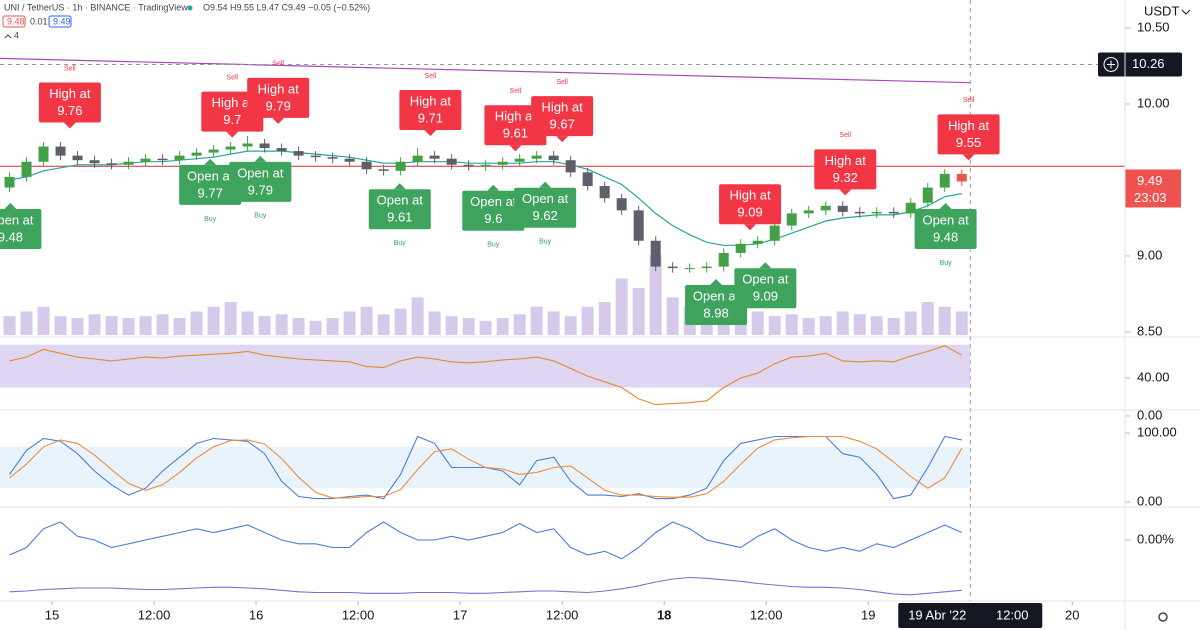 The width and height of the screenshot is (1200, 630). What do you see at coordinates (16, 35) in the screenshot?
I see `indicator-count: 4` at bounding box center [16, 35].